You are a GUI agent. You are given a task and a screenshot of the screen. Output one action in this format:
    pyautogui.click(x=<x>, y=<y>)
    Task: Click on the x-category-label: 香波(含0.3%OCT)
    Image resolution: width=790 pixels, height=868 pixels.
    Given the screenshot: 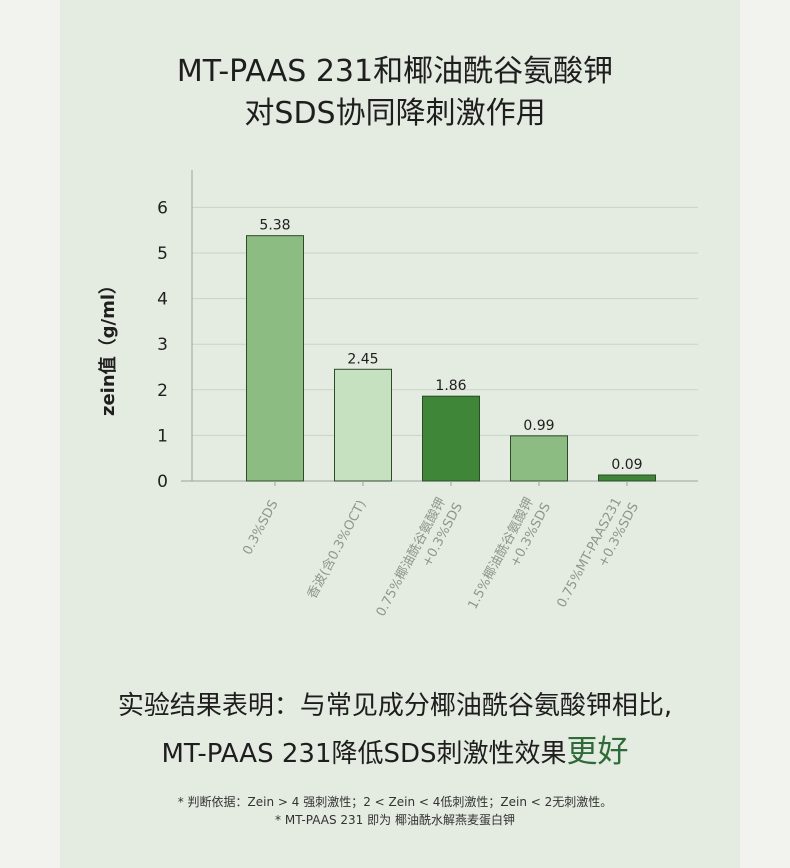 What is the action you would take?
    pyautogui.click(x=336, y=549)
    